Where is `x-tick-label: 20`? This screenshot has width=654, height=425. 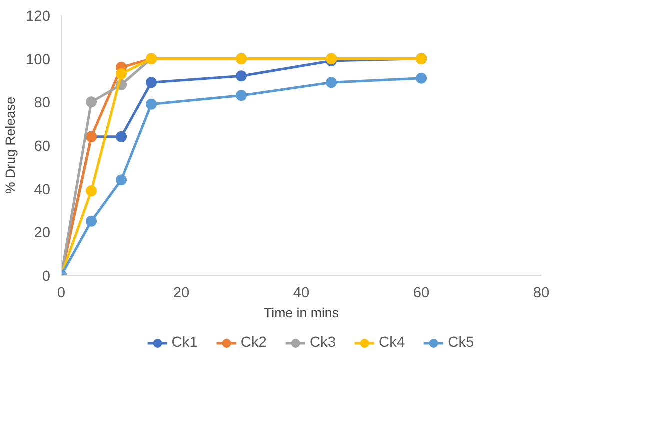 x-tick-label: 20 is located at coordinates (181, 294).